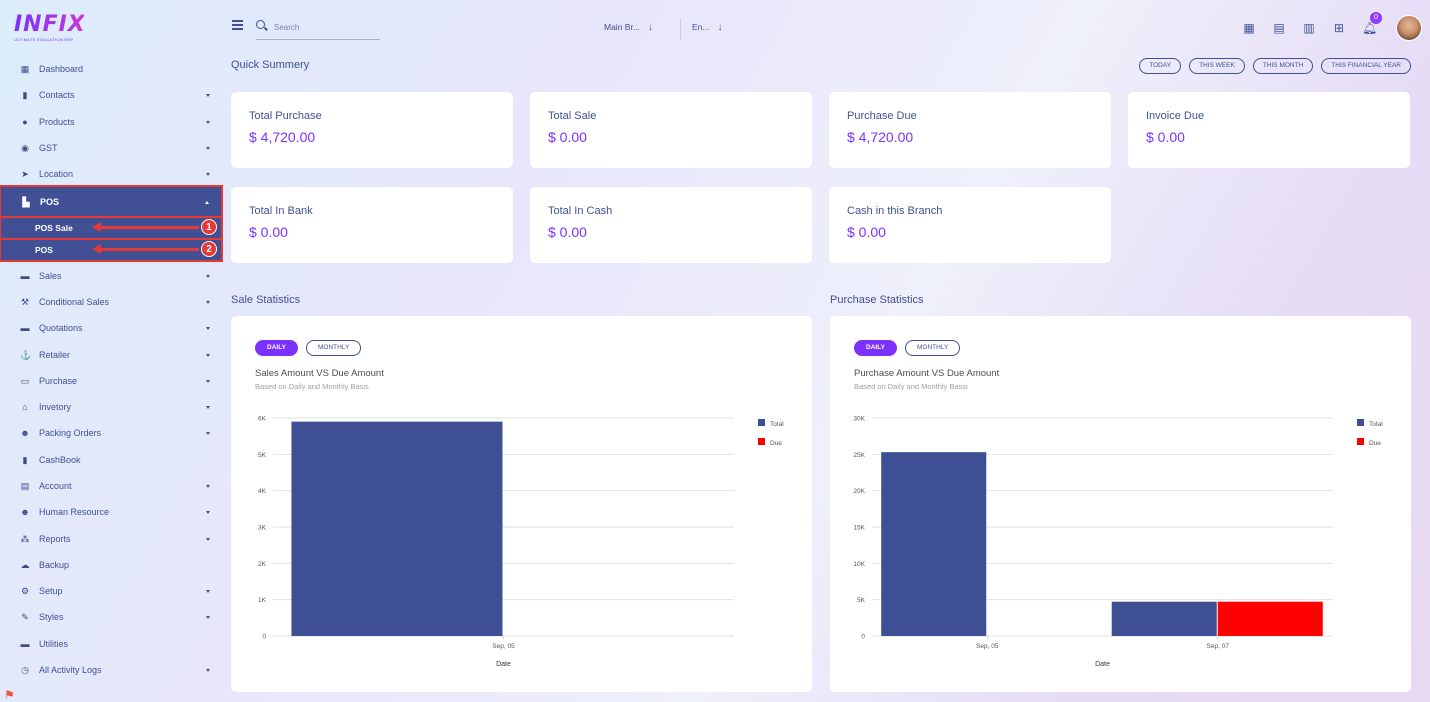  Describe the element at coordinates (1217, 66) in the screenshot. I see `range-this-week-button: THIS WEEK` at that location.